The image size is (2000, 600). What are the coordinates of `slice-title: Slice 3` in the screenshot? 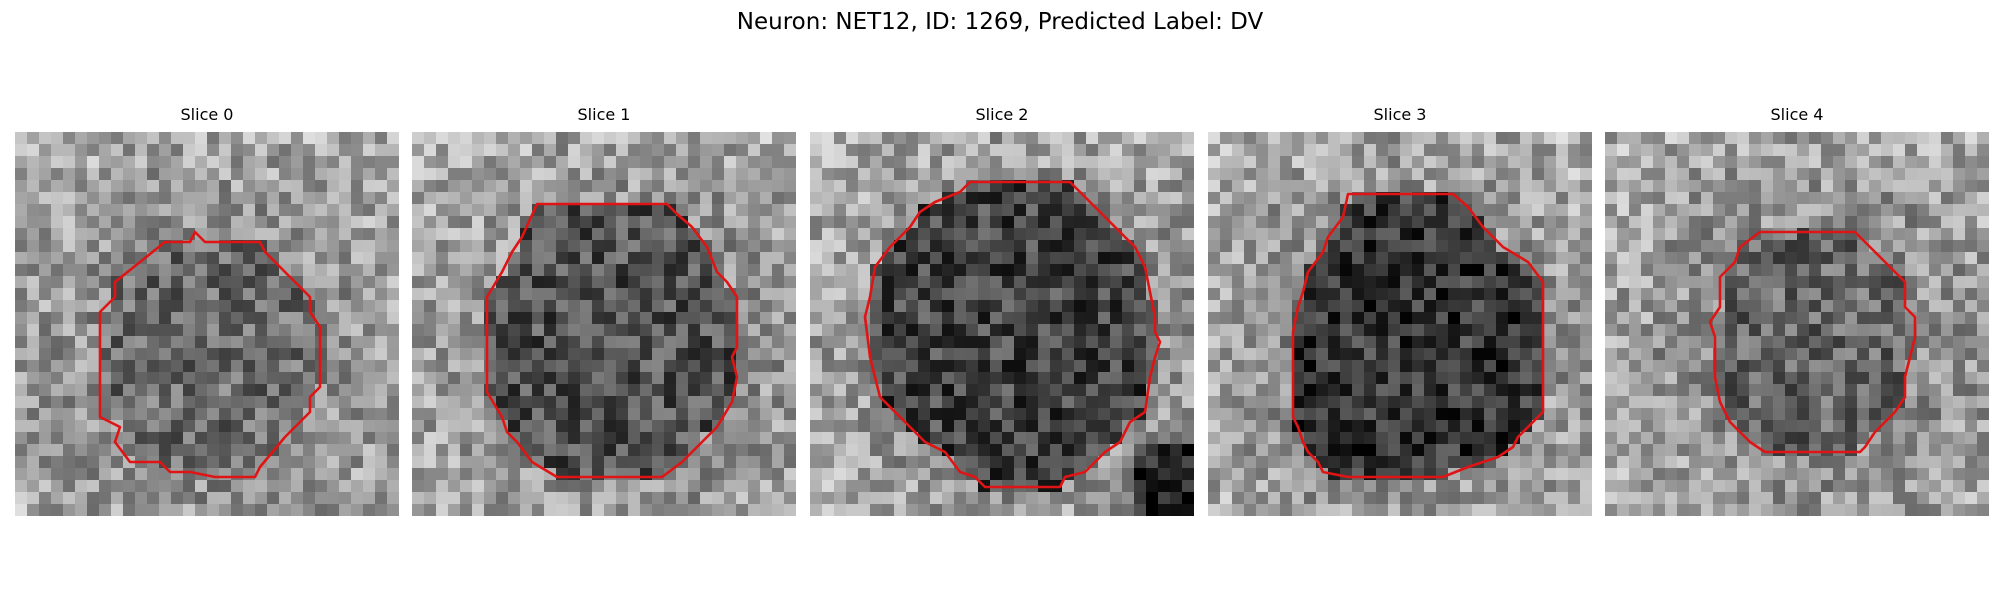 It's located at (1400, 114).